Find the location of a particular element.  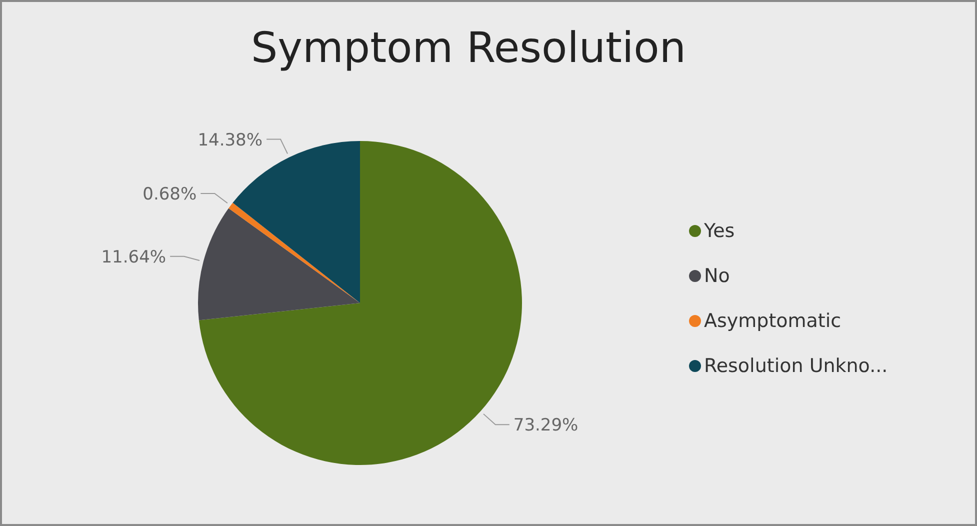

chart-title: Symptom Resolution is located at coordinates (468, 47).